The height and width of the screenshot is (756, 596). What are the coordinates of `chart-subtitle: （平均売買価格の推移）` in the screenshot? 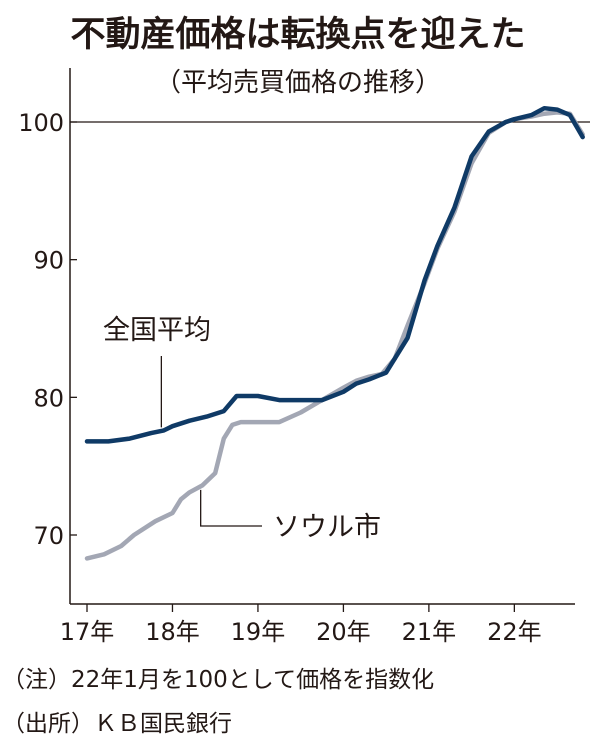 It's located at (297, 83).